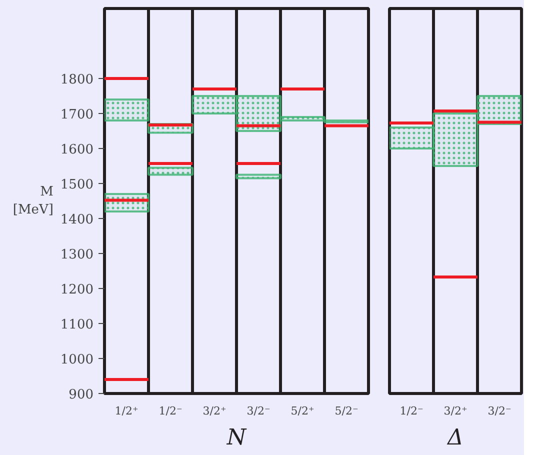  I want to click on y-tick-label: 900, so click(81, 395).